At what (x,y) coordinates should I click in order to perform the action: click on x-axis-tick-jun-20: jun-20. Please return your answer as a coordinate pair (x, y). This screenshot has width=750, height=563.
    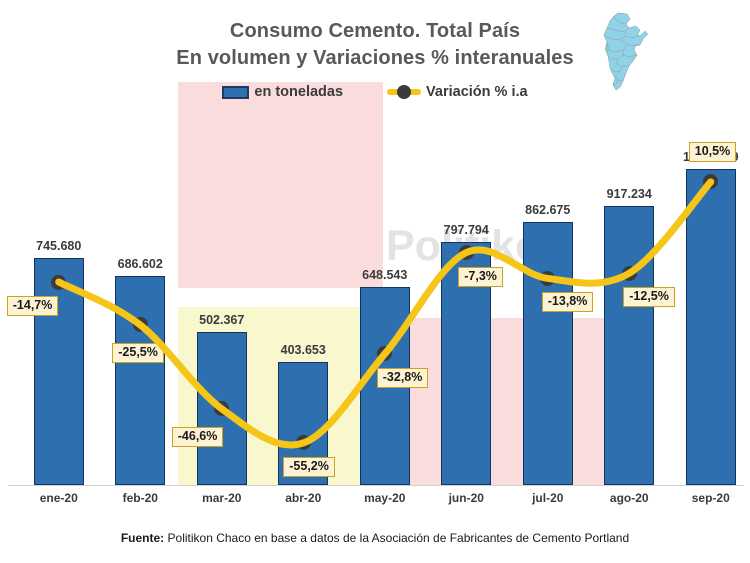
    Looking at the image, I should click on (466, 498).